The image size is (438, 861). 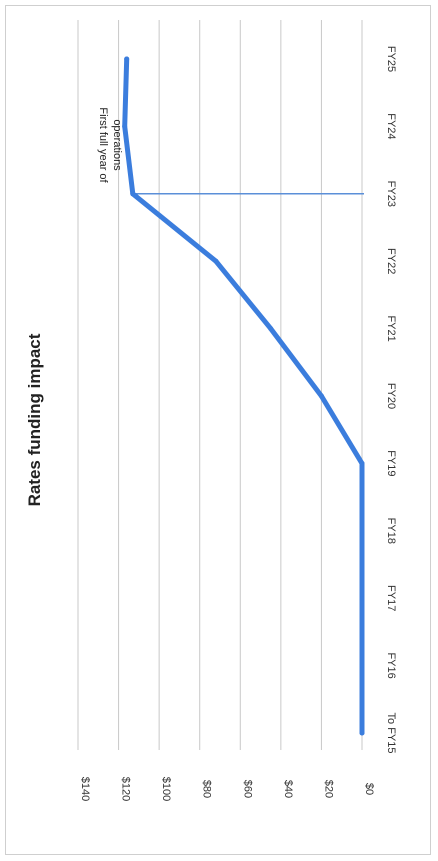 I want to click on x-tick-label: FY17, so click(x=391, y=598).